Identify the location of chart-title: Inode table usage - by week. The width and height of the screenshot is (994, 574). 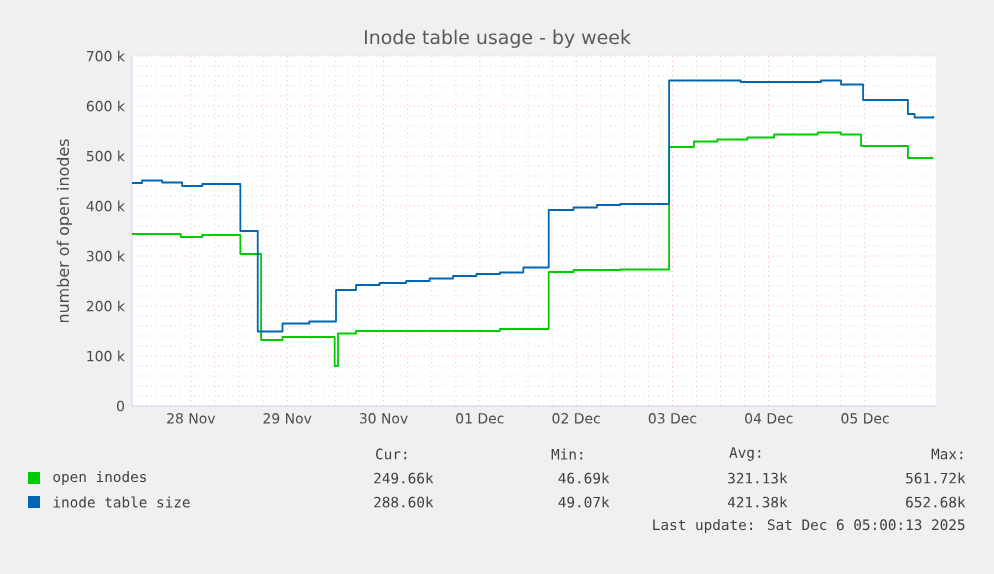
(497, 38).